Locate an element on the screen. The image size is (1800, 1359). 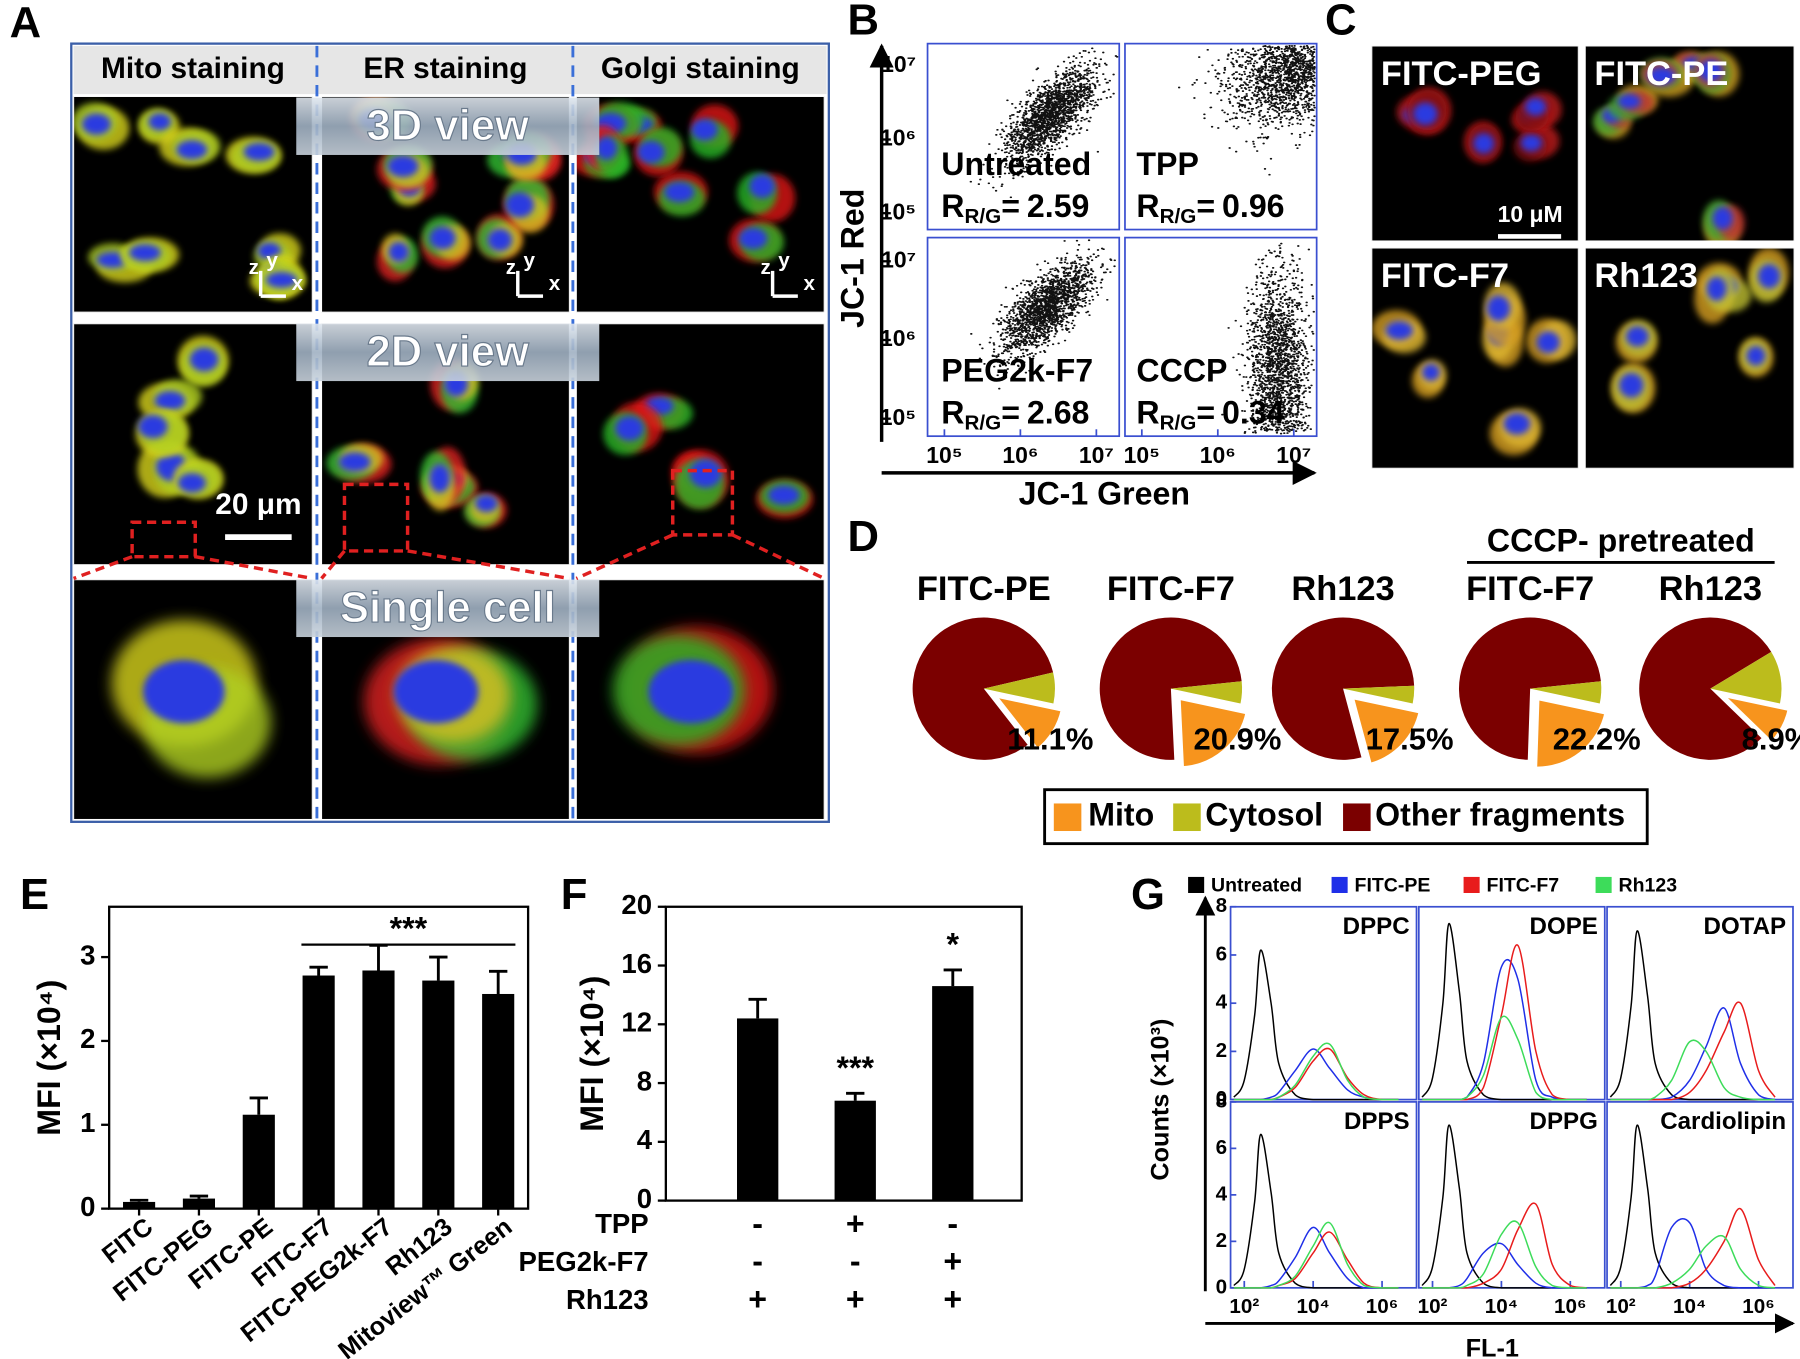
significance: *** is located at coordinates (409, 928).